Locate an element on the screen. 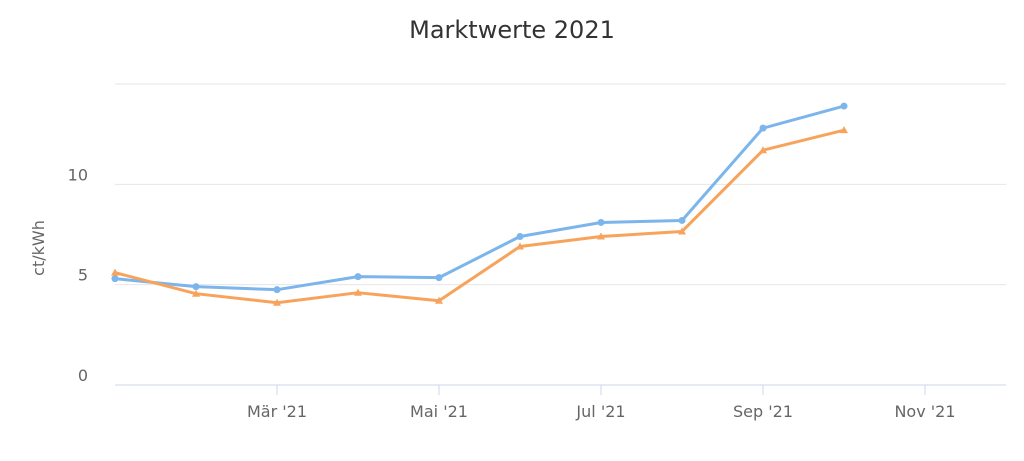 This screenshot has height=461, width=1024. x-tick-label: Mai '21 is located at coordinates (439, 411).